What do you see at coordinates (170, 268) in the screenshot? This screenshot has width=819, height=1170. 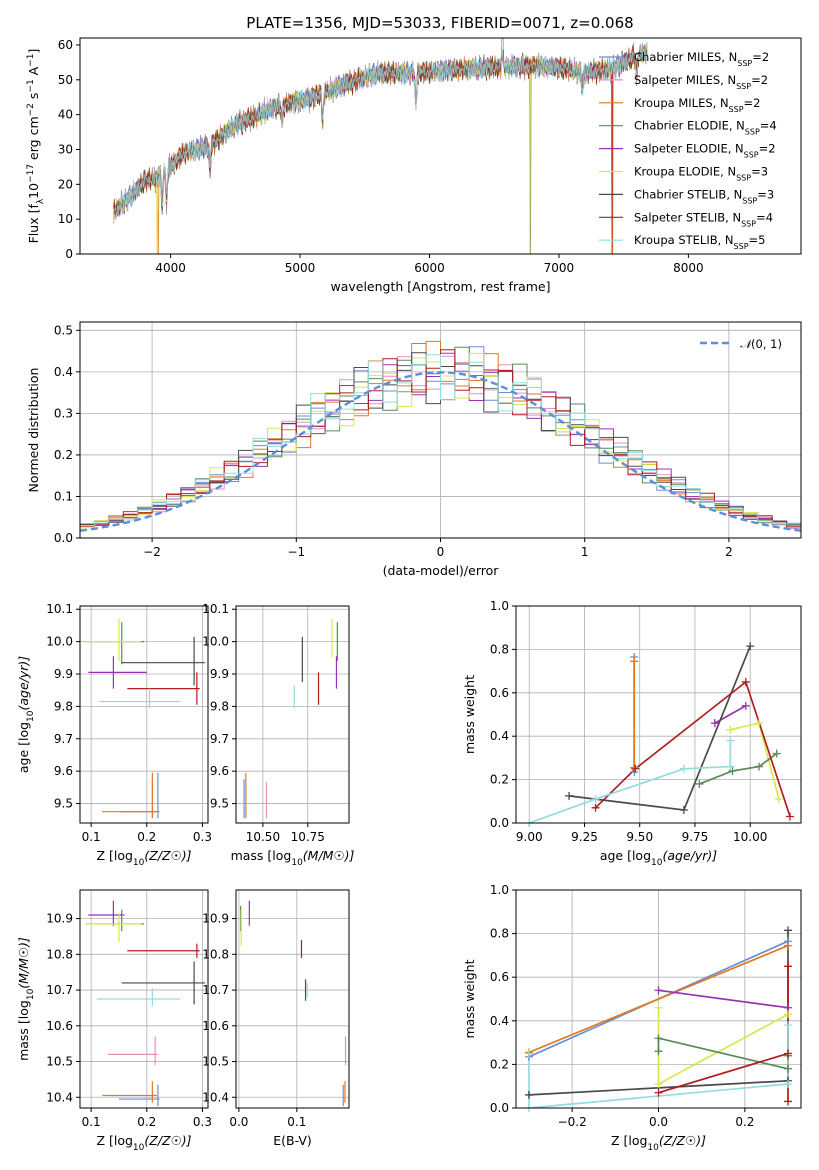 I see `x-tick-label: 4000` at bounding box center [170, 268].